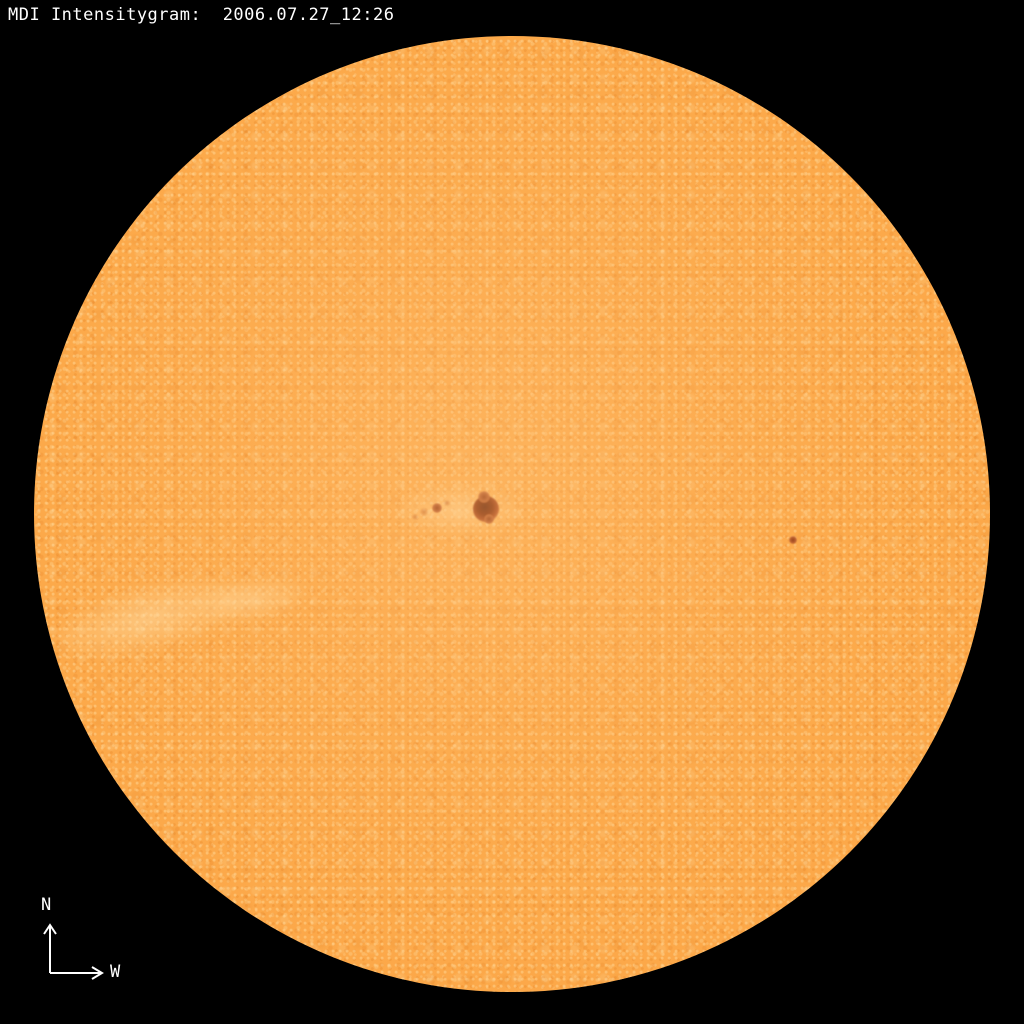 The width and height of the screenshot is (1024, 1024). I want to click on sunspot-isolated-pore-east, so click(793, 540).